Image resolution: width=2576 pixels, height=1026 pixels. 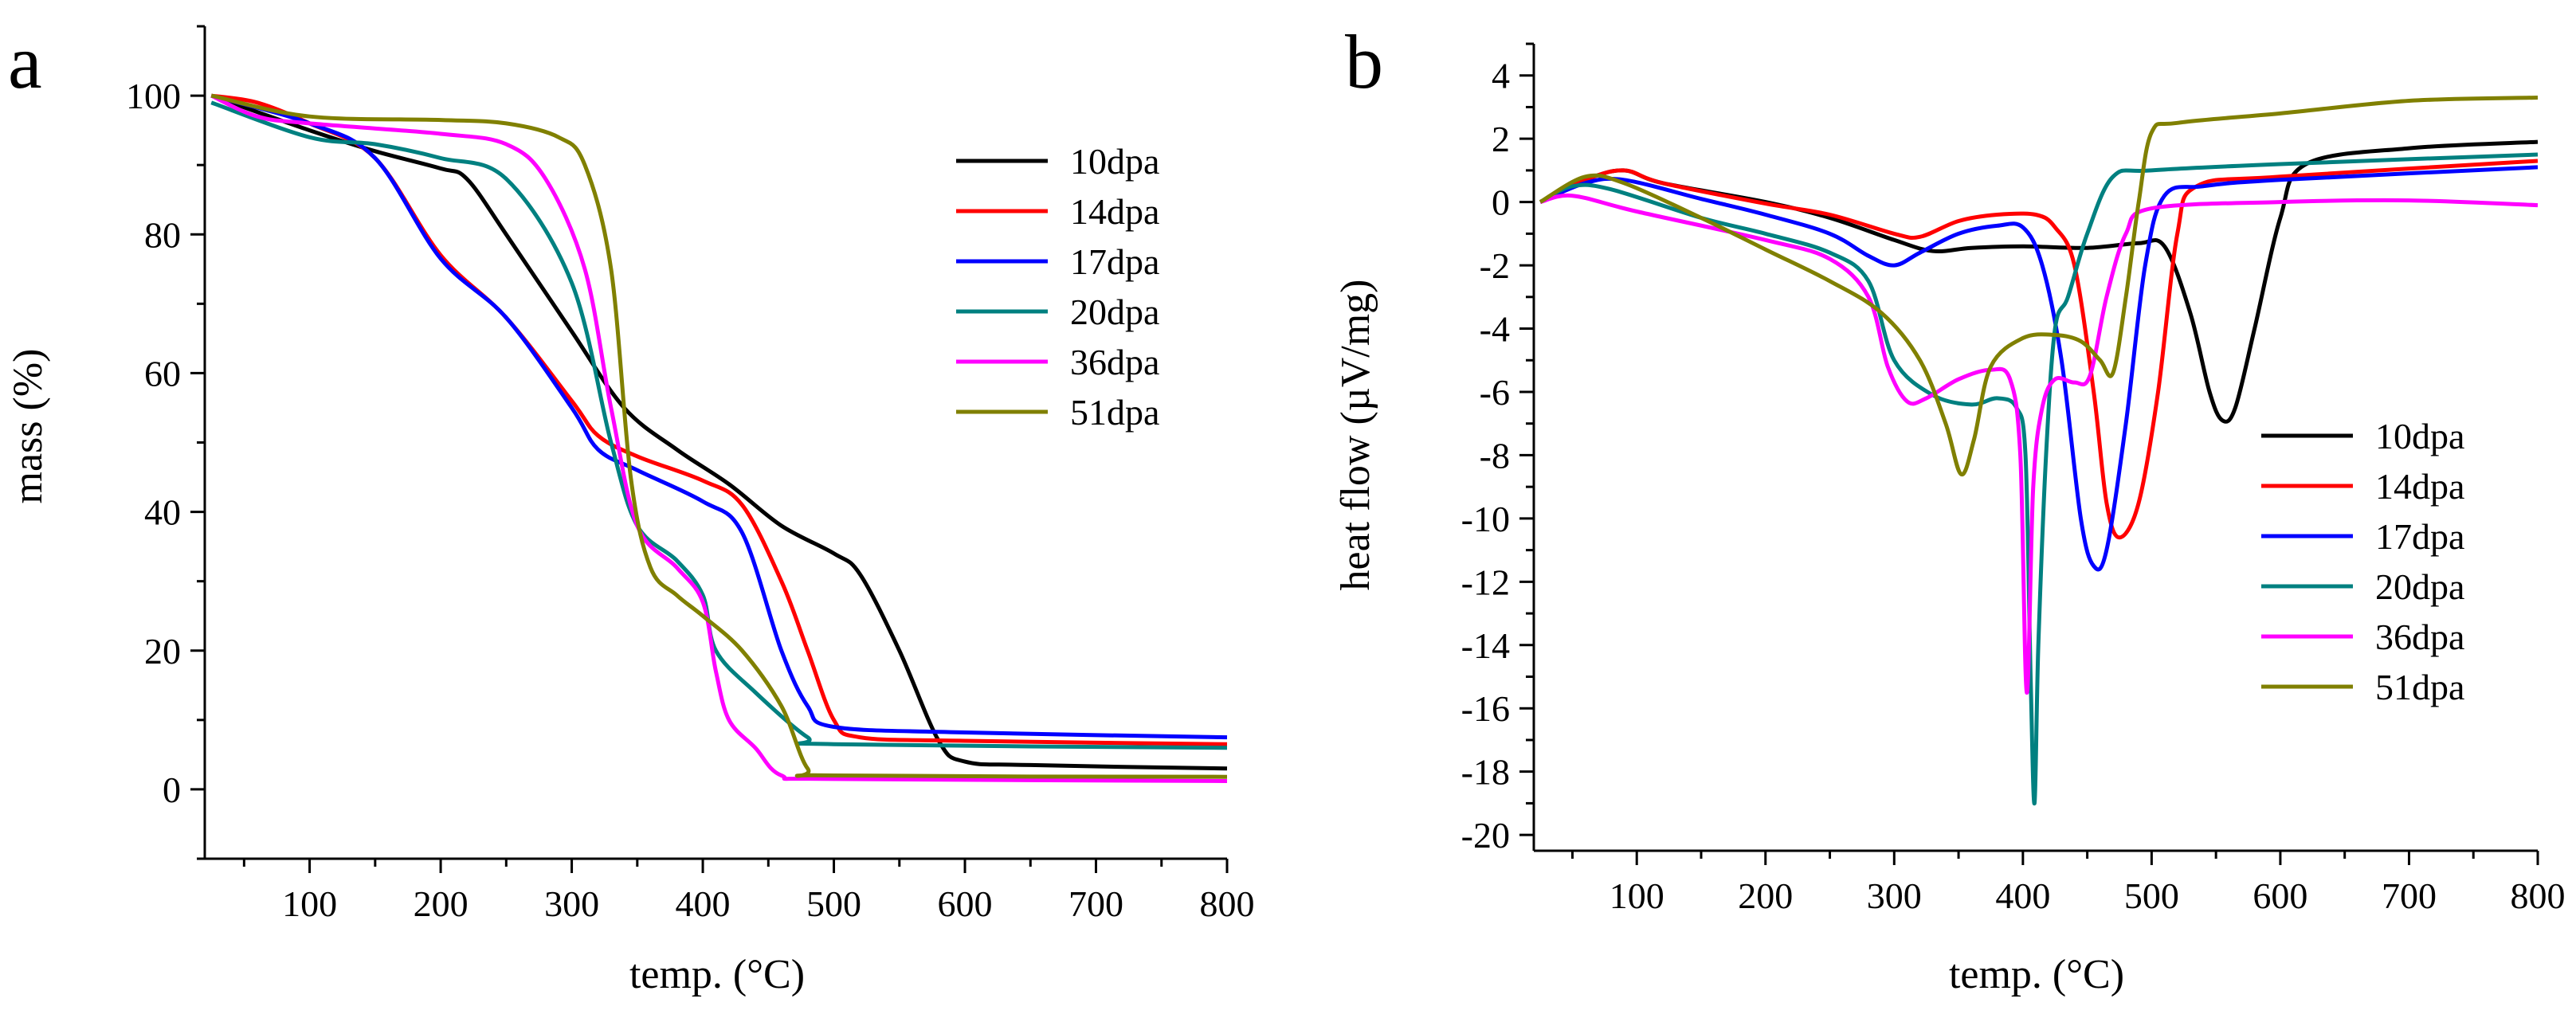 I want to click on y-axis-title: heat flow (µV/mg), so click(x=1356, y=436).